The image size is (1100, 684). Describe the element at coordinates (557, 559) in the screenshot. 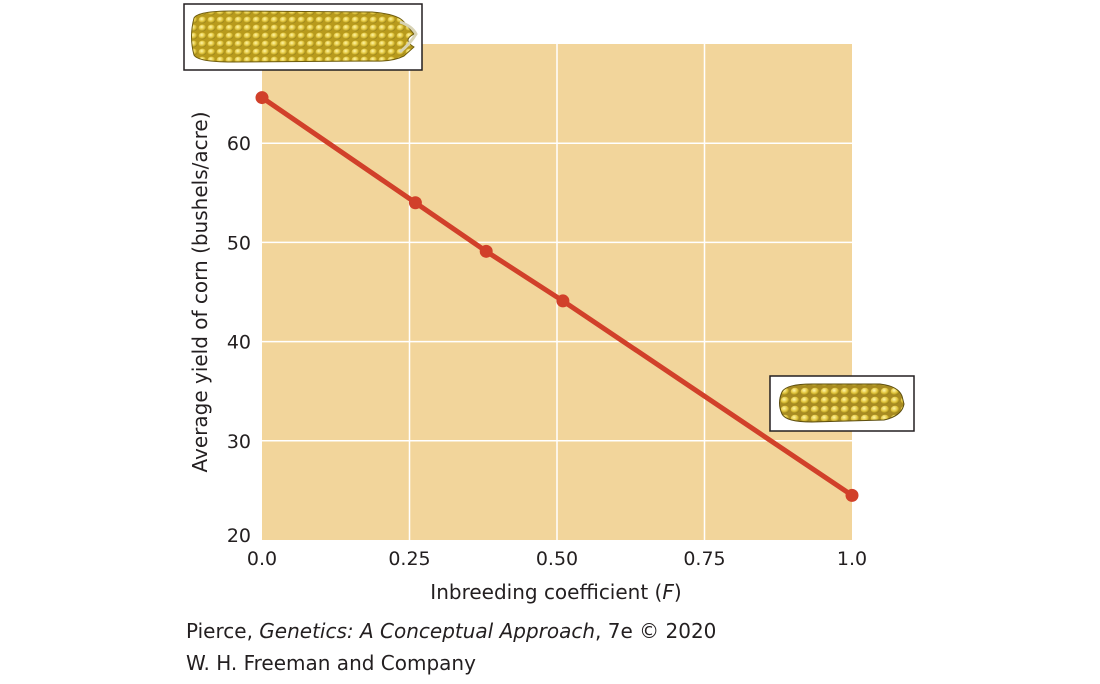

I see `x-tick-label: 0.50` at that location.